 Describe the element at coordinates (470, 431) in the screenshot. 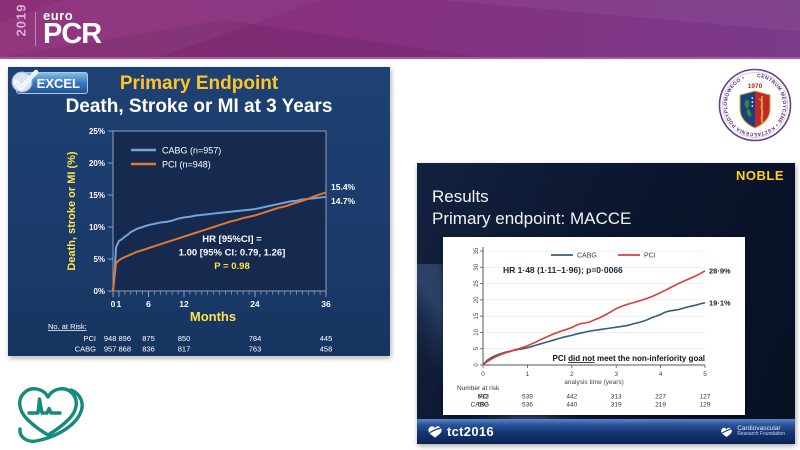

I see `tct2016-label: tct2016` at that location.